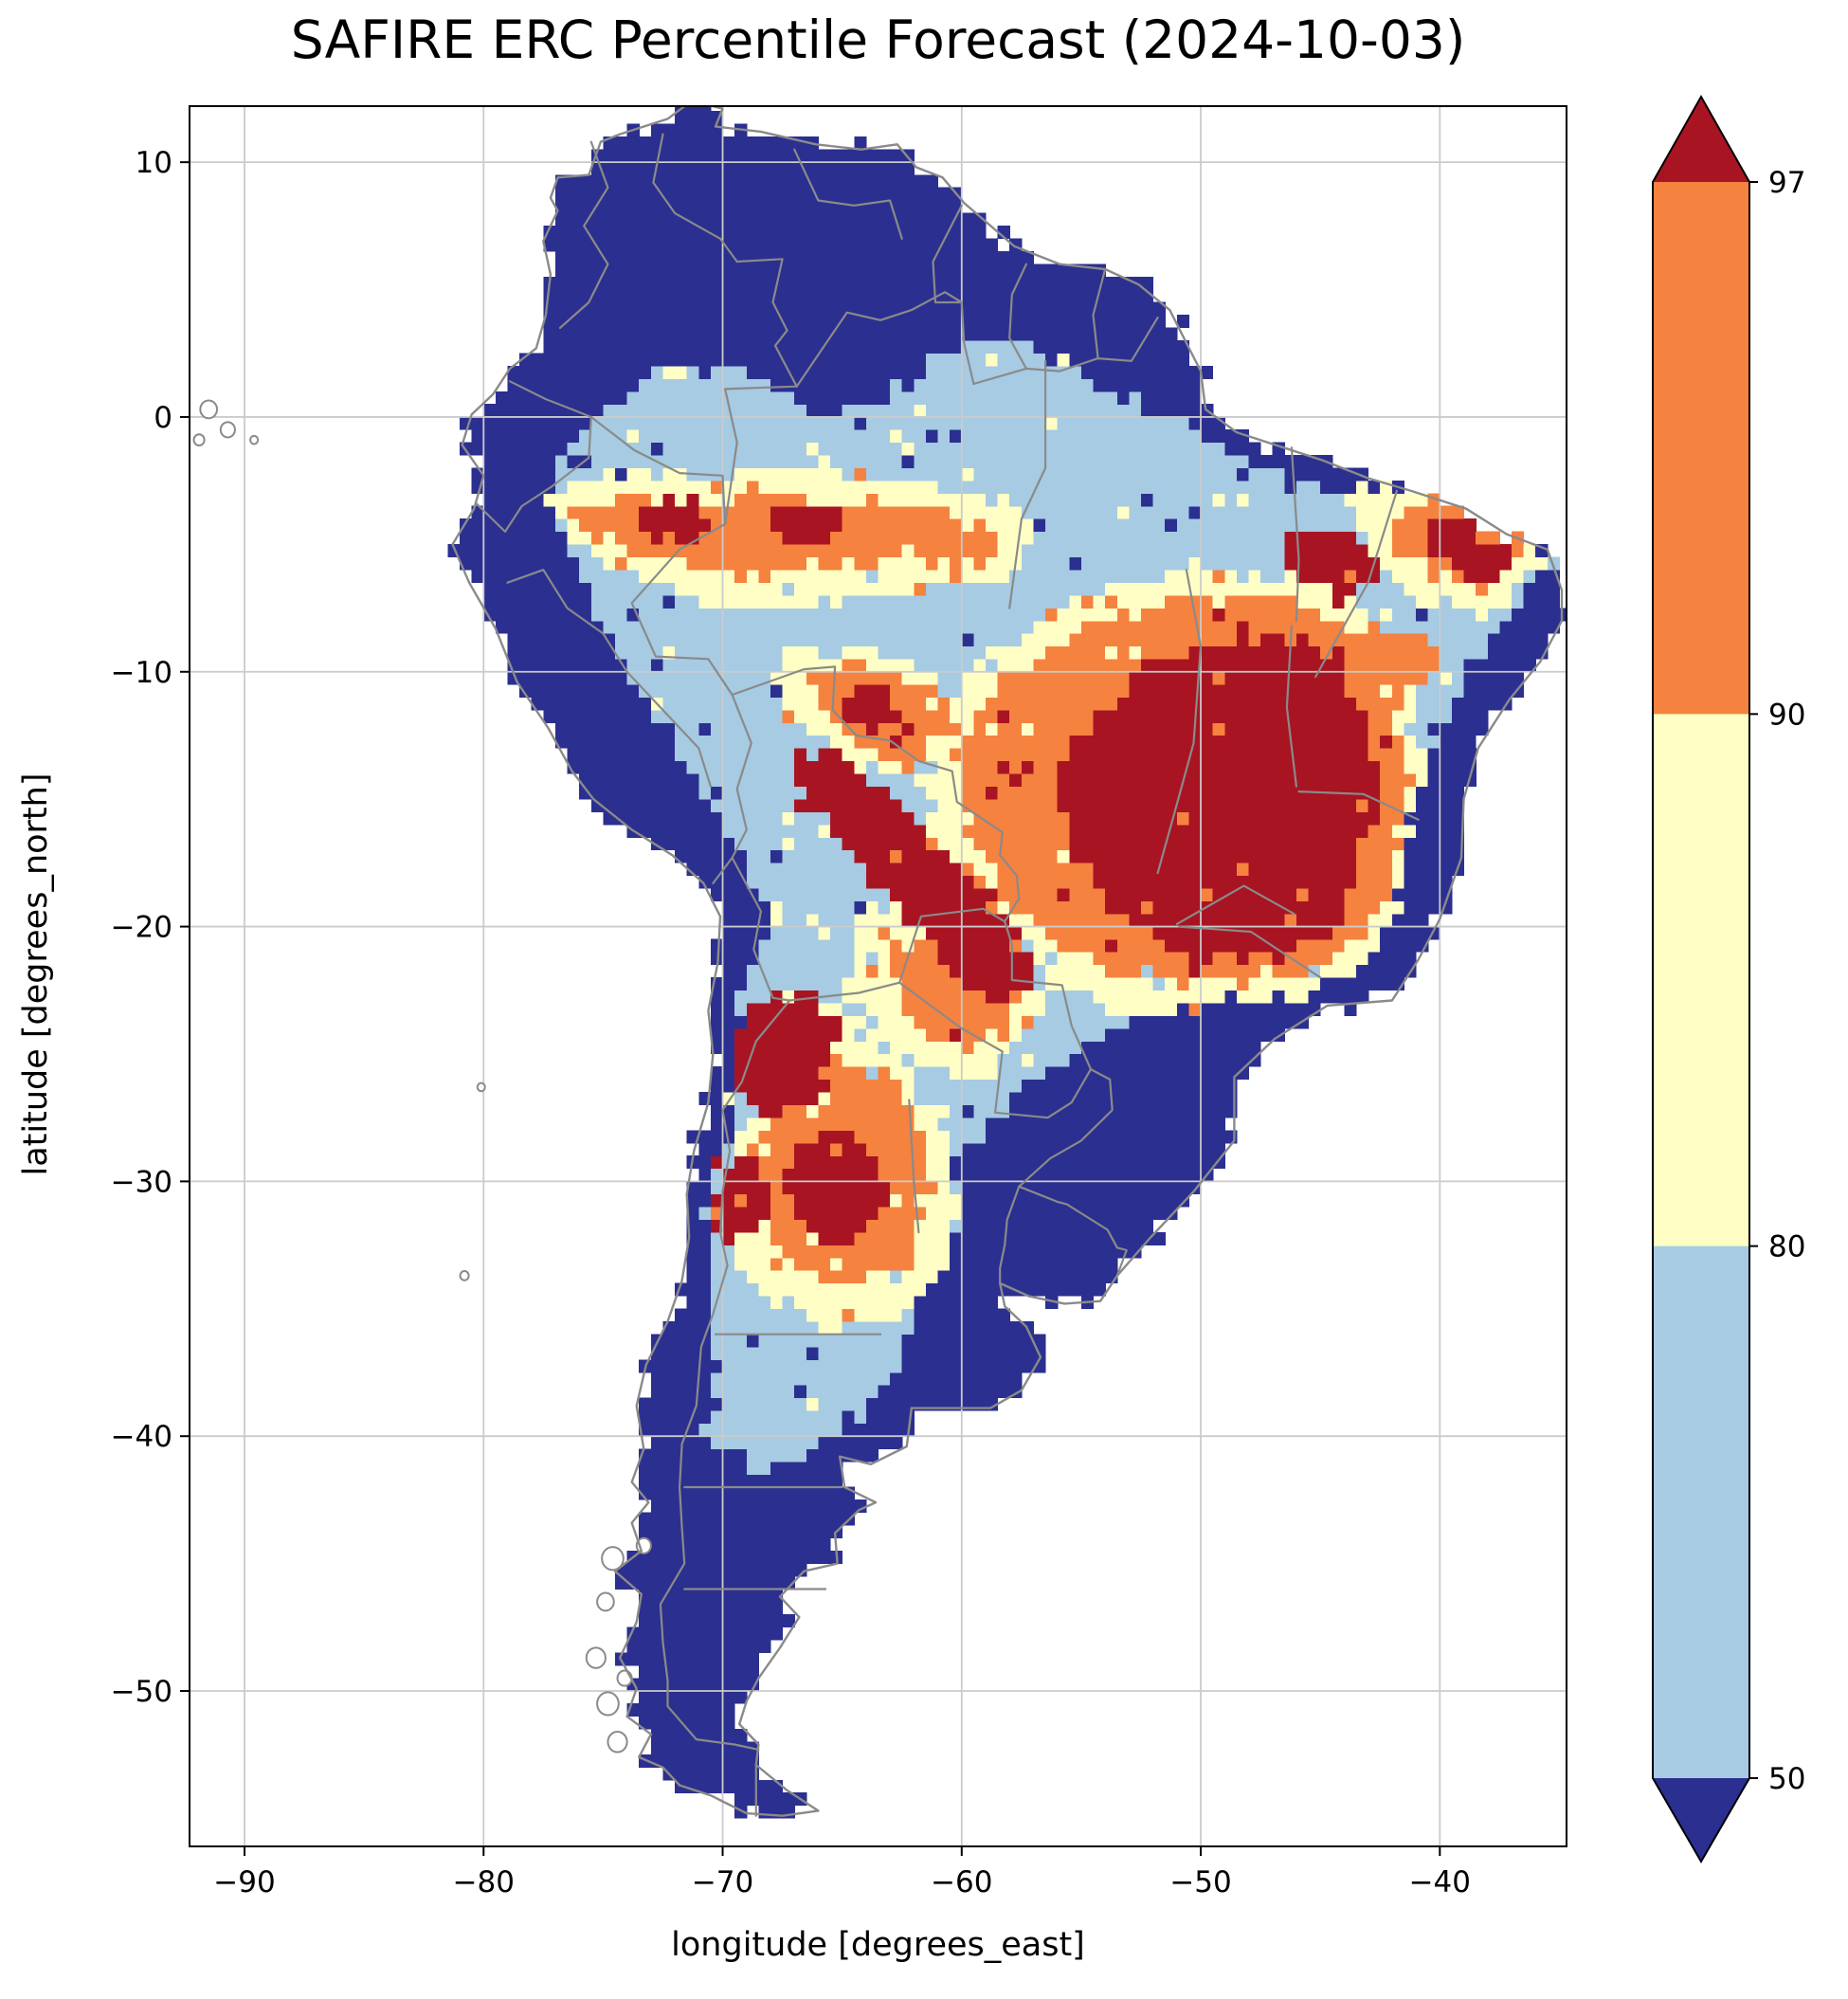 This screenshot has height=1999, width=1848. I want to click on x-axis-label: longitude [degrees_east], so click(878, 1945).